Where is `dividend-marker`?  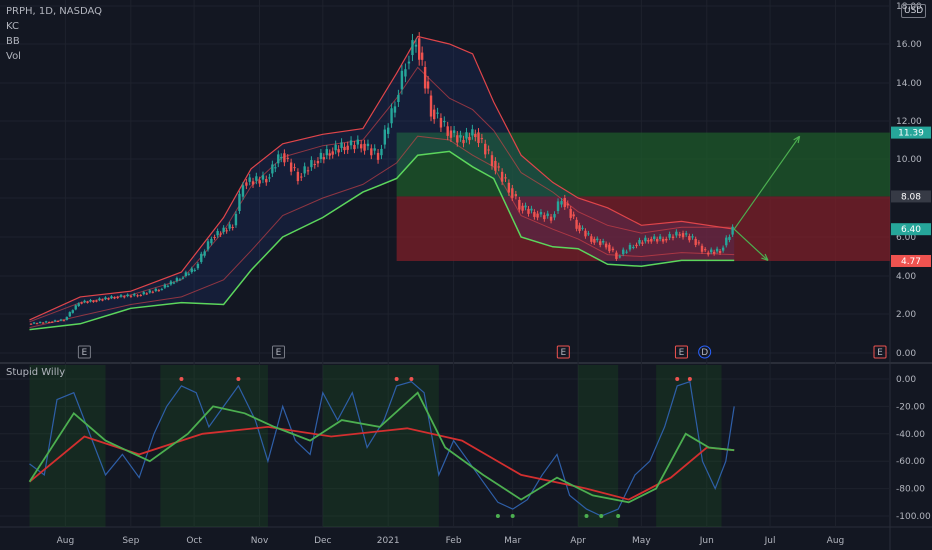 dividend-marker is located at coordinates (705, 352).